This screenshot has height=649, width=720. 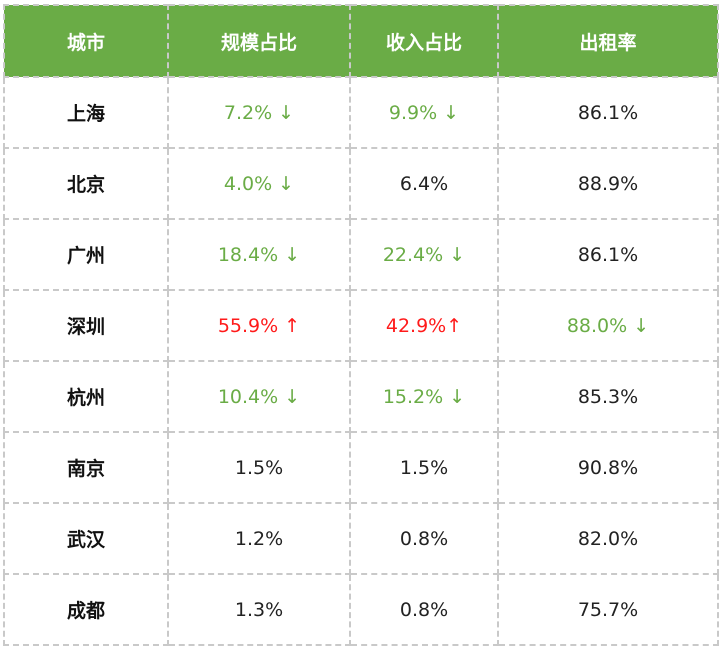 What do you see at coordinates (86, 467) in the screenshot?
I see `cell-city: 南京` at bounding box center [86, 467].